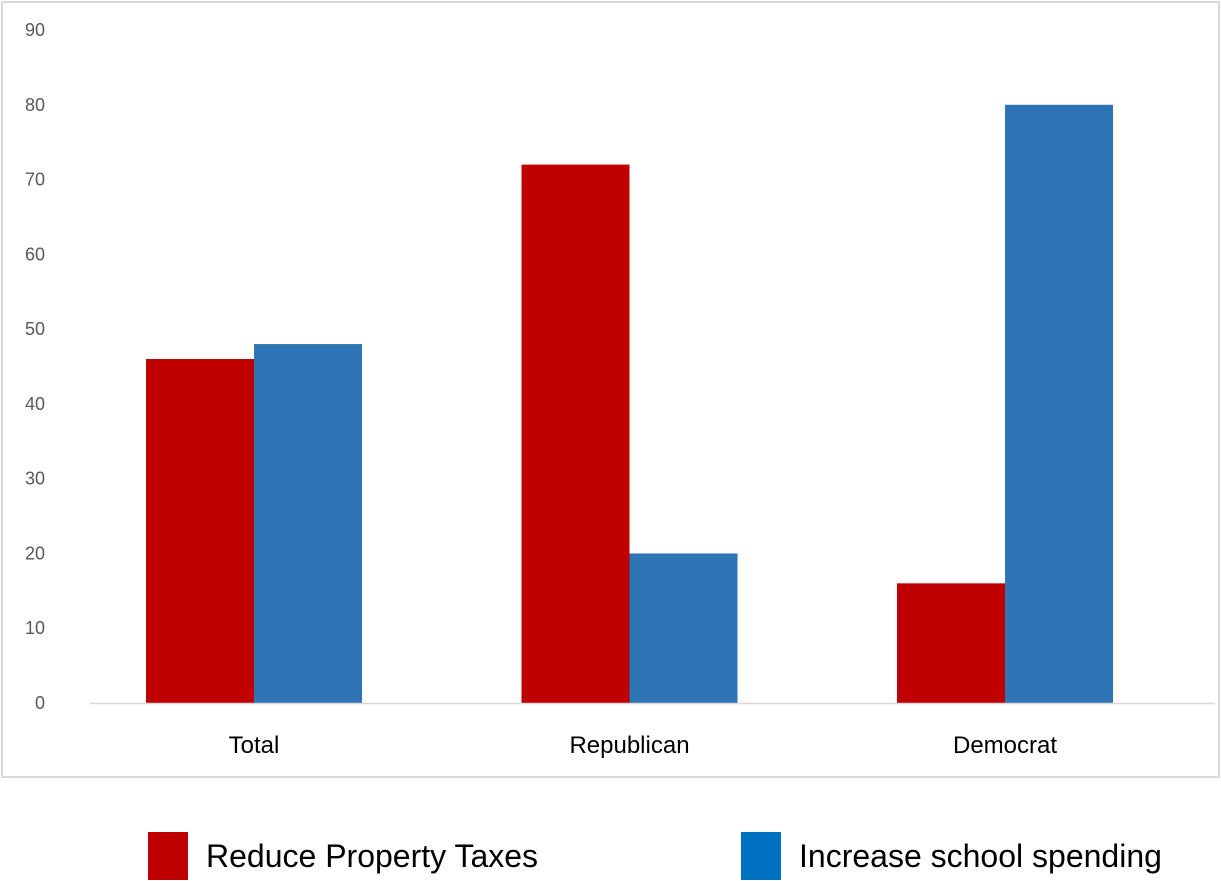 This screenshot has height=881, width=1221. What do you see at coordinates (761, 856) in the screenshot?
I see `legend-swatch-increase-school-spending` at bounding box center [761, 856].